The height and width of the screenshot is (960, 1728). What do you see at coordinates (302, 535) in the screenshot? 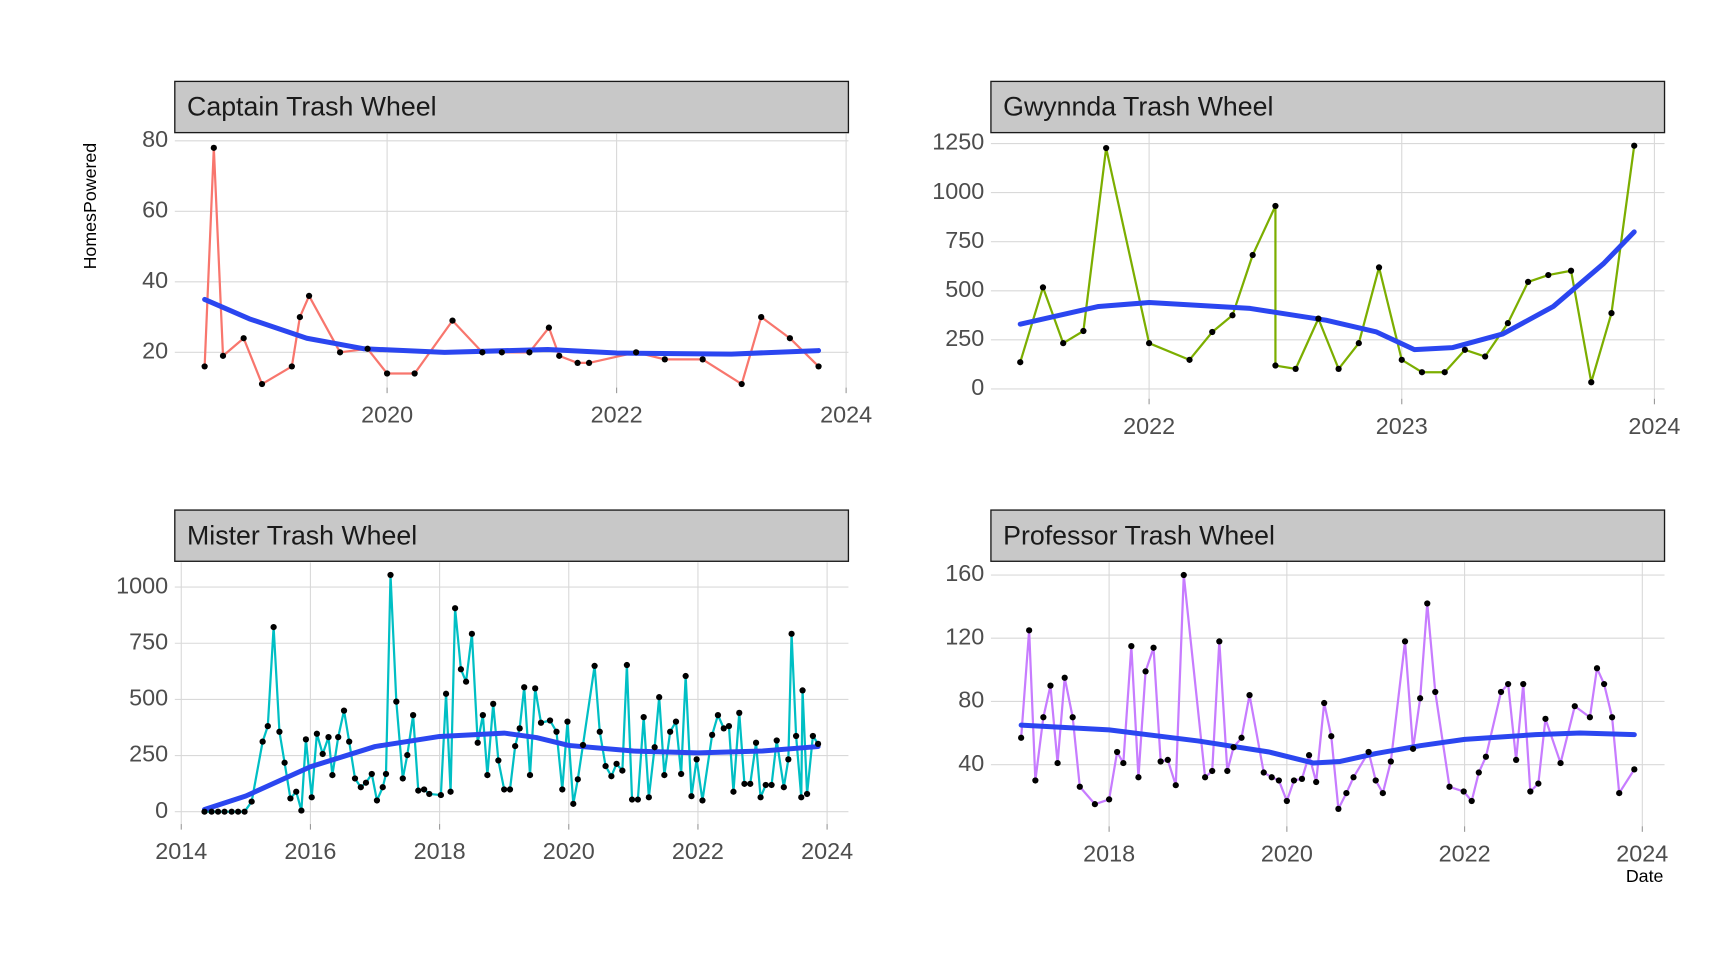
I see `strip-title: Mister Trash Wheel` at bounding box center [302, 535].